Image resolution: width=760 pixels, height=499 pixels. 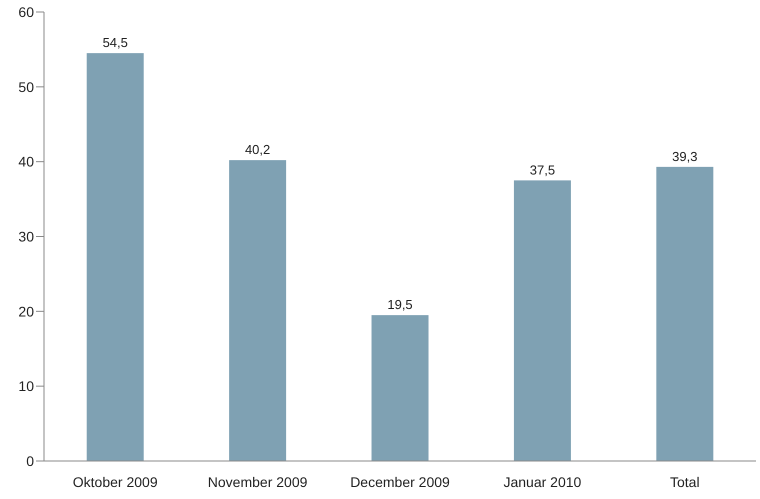 I want to click on data-label: 37,5, so click(x=543, y=170).